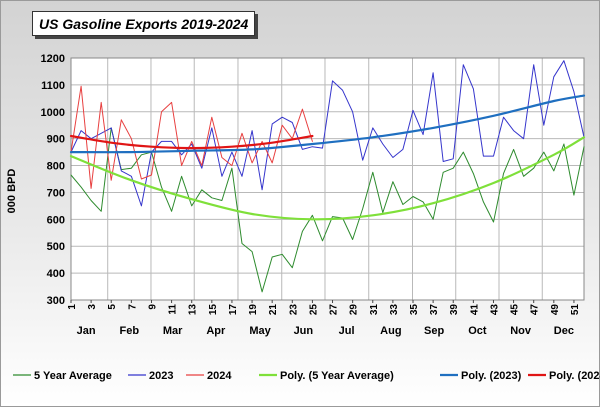  What do you see at coordinates (86, 331) in the screenshot?
I see `x-month-label: Jan` at bounding box center [86, 331].